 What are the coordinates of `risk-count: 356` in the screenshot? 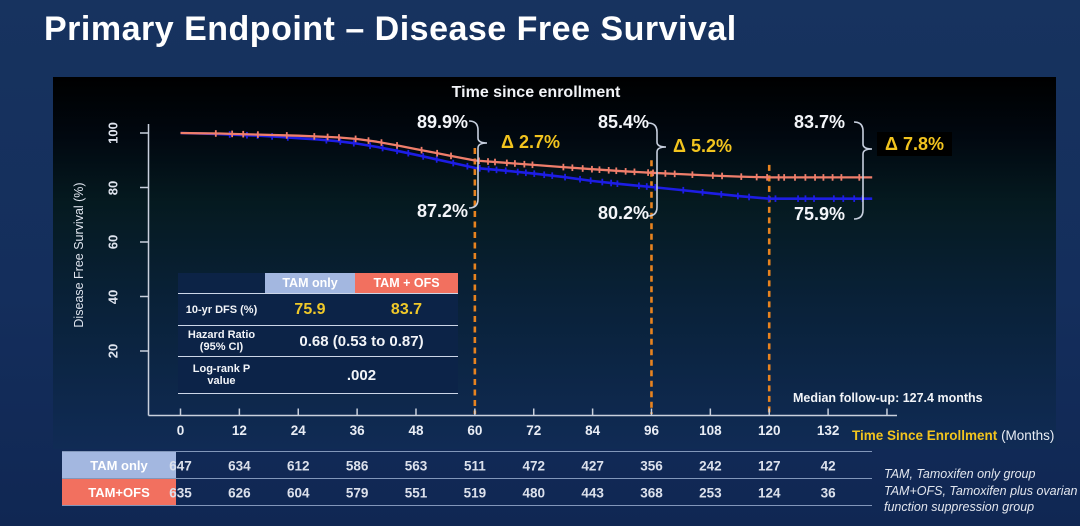 It's located at (651, 465).